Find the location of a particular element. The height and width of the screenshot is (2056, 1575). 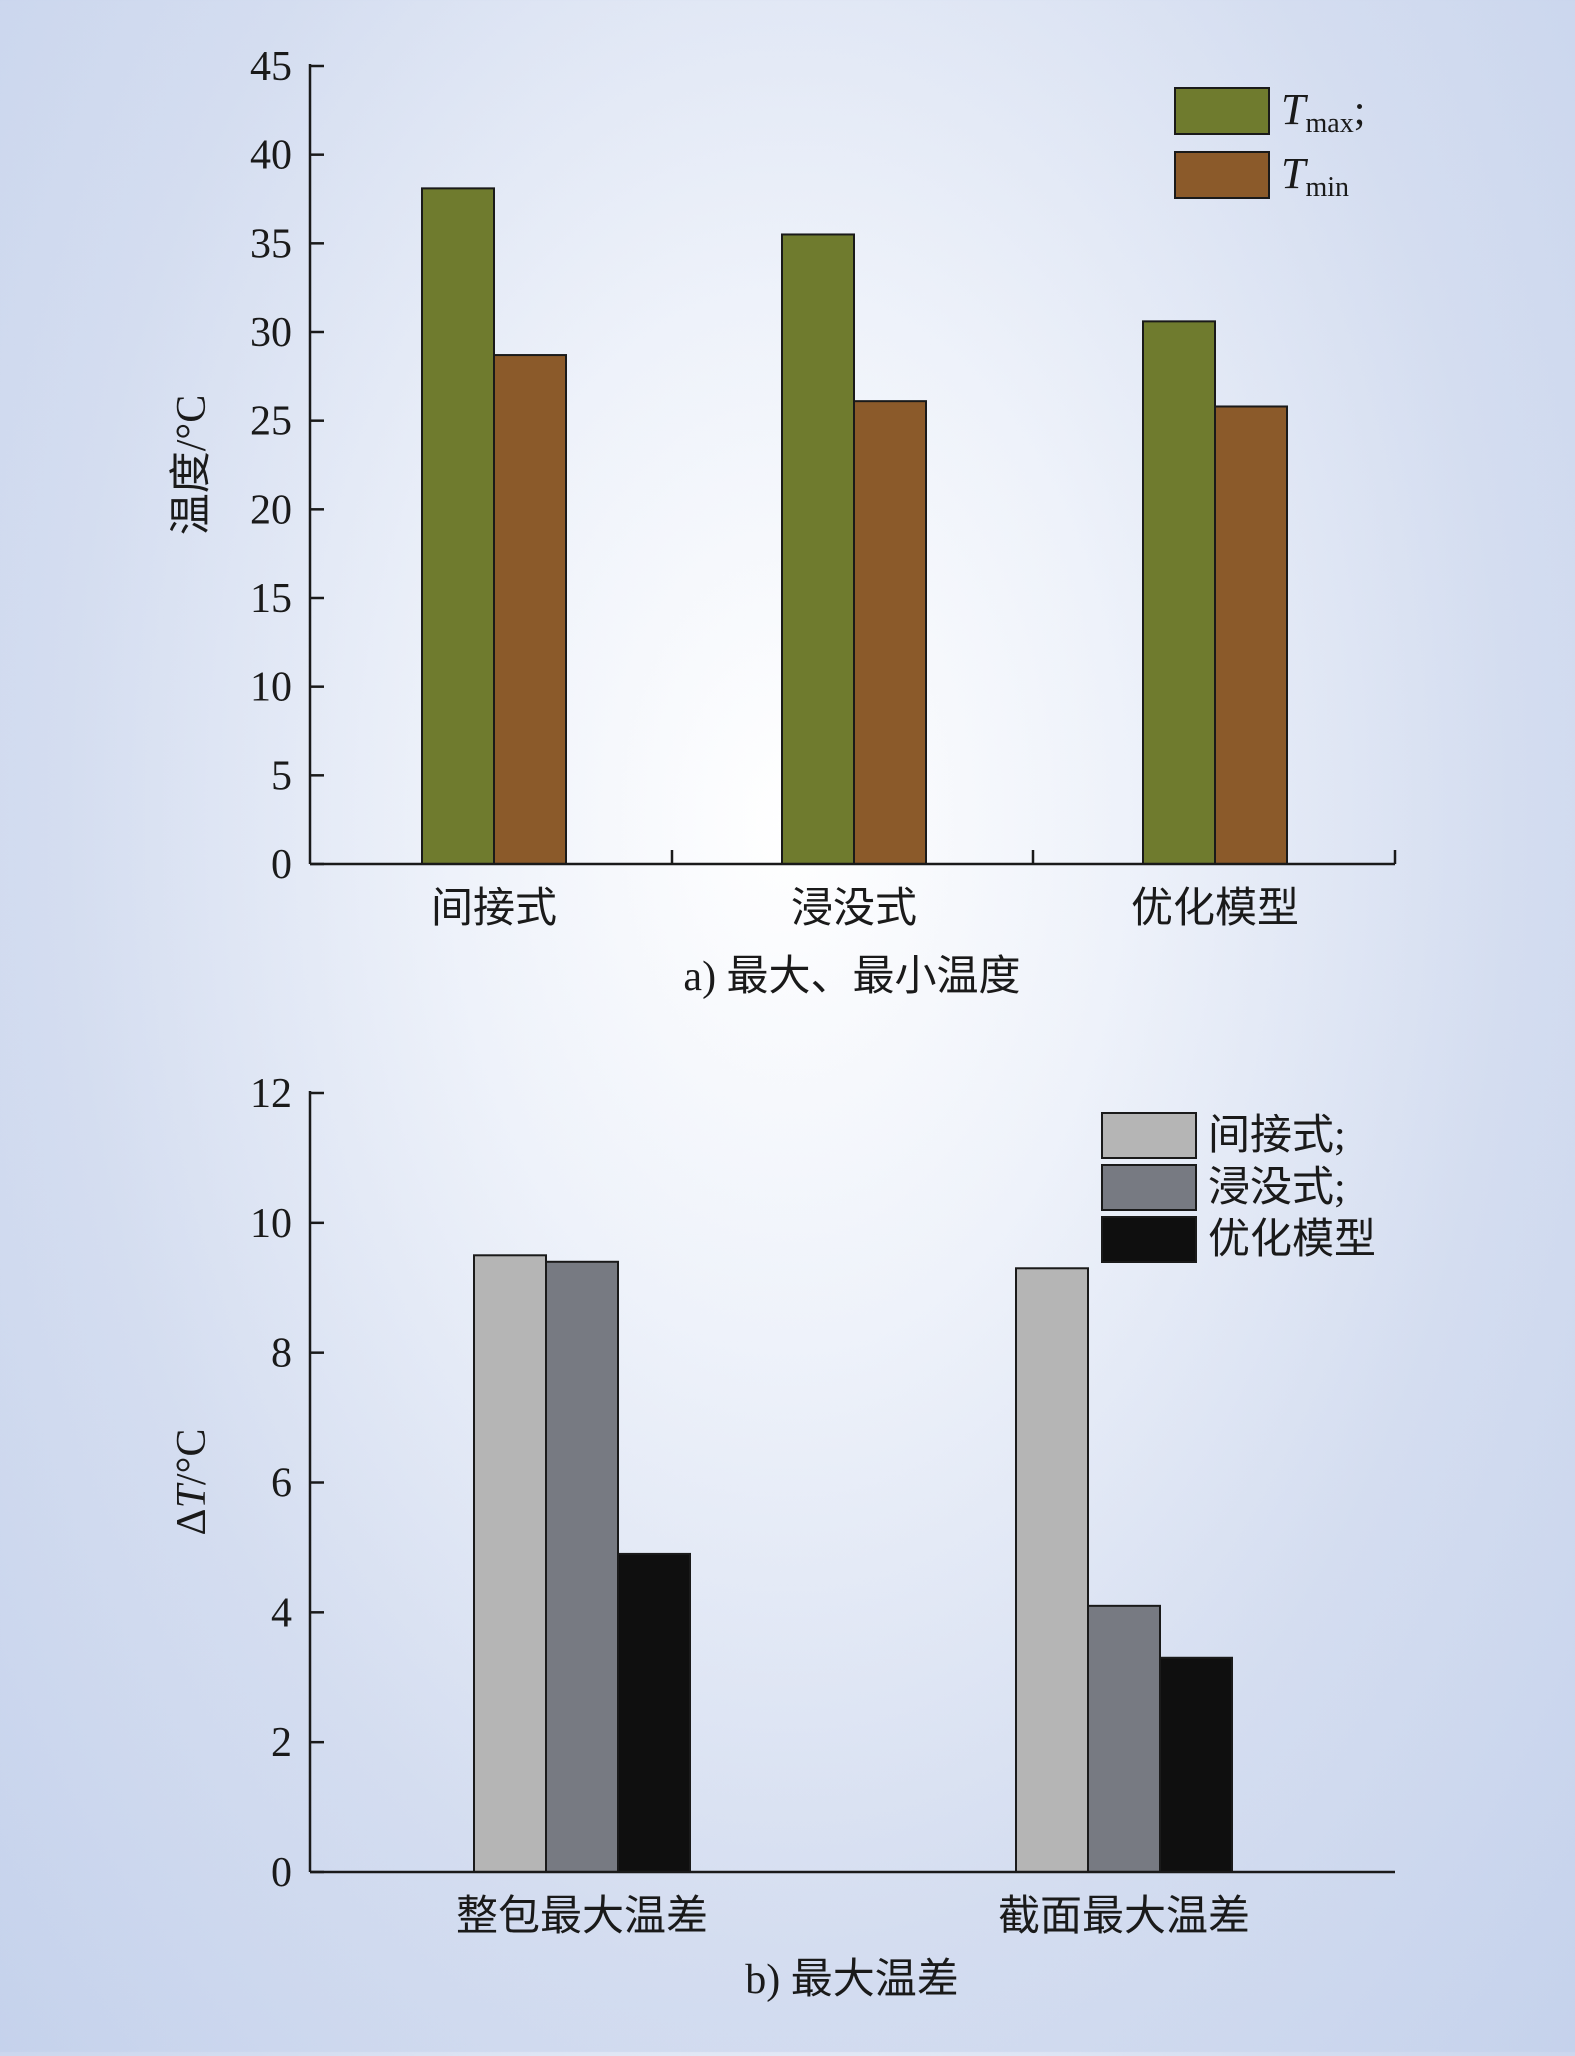

chart-caption: b) 最大温差 is located at coordinates (852, 1980).